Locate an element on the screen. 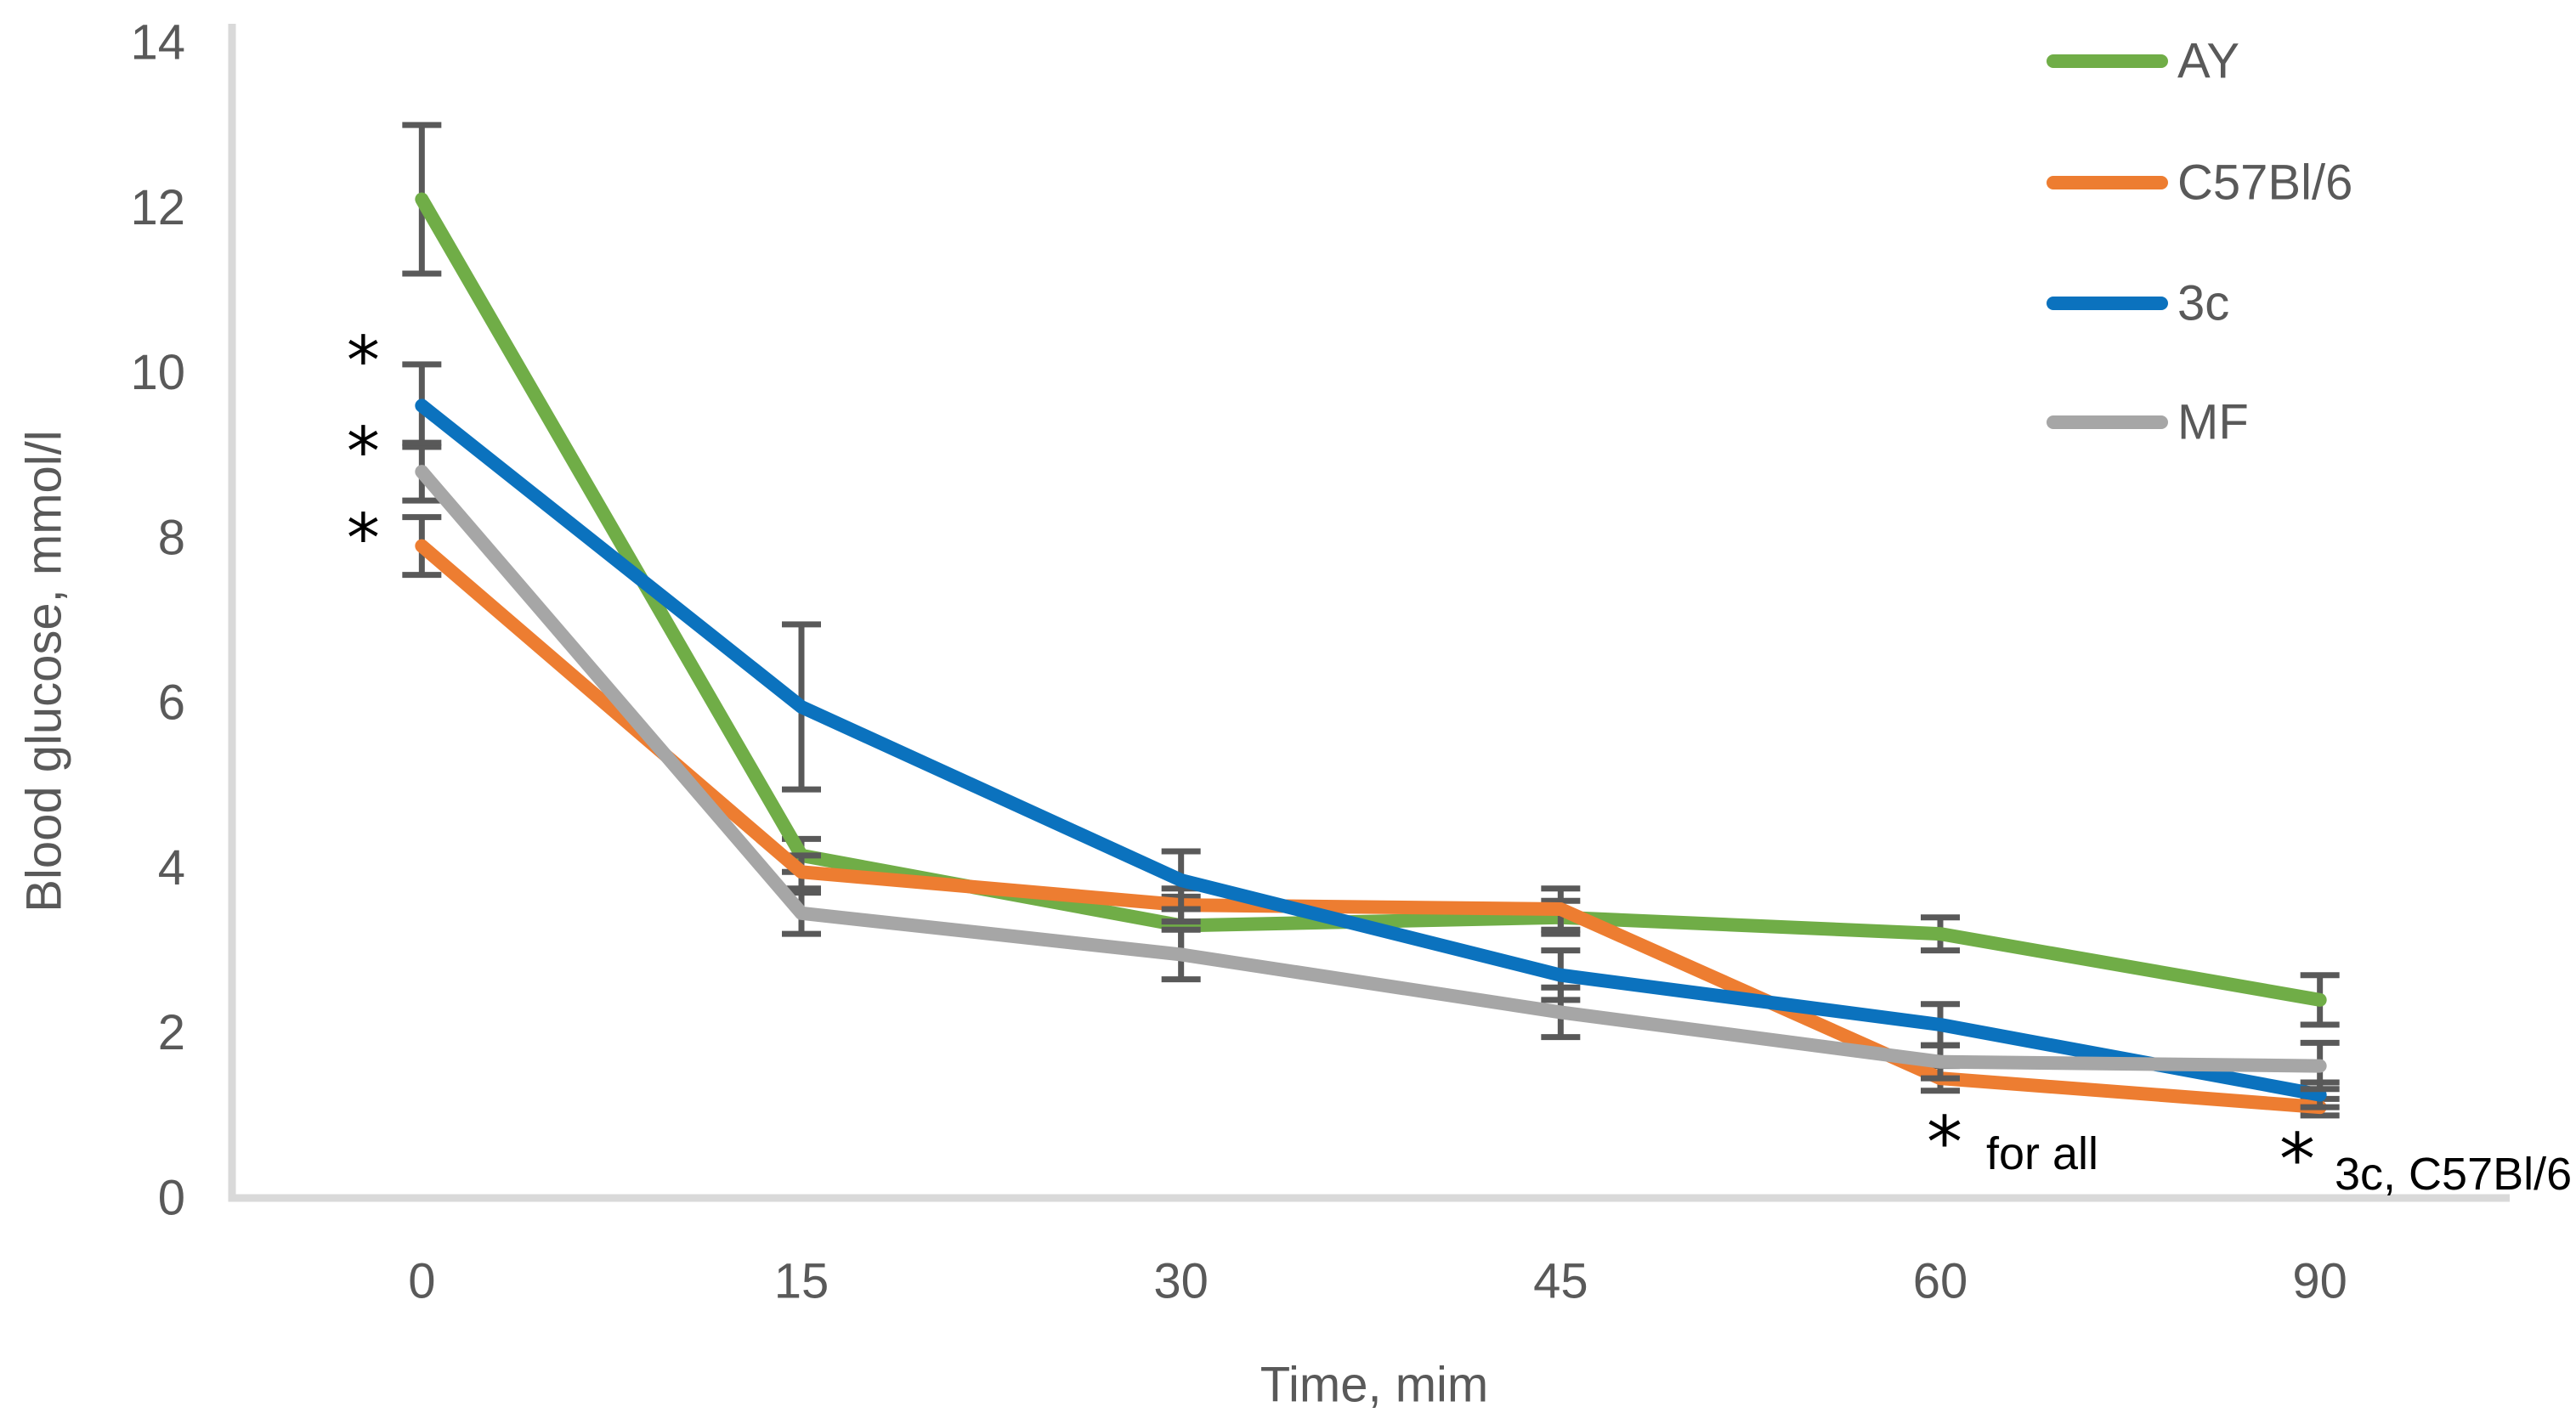 The image size is (2576, 1424). y-tick-label: 6 is located at coordinates (171, 703).